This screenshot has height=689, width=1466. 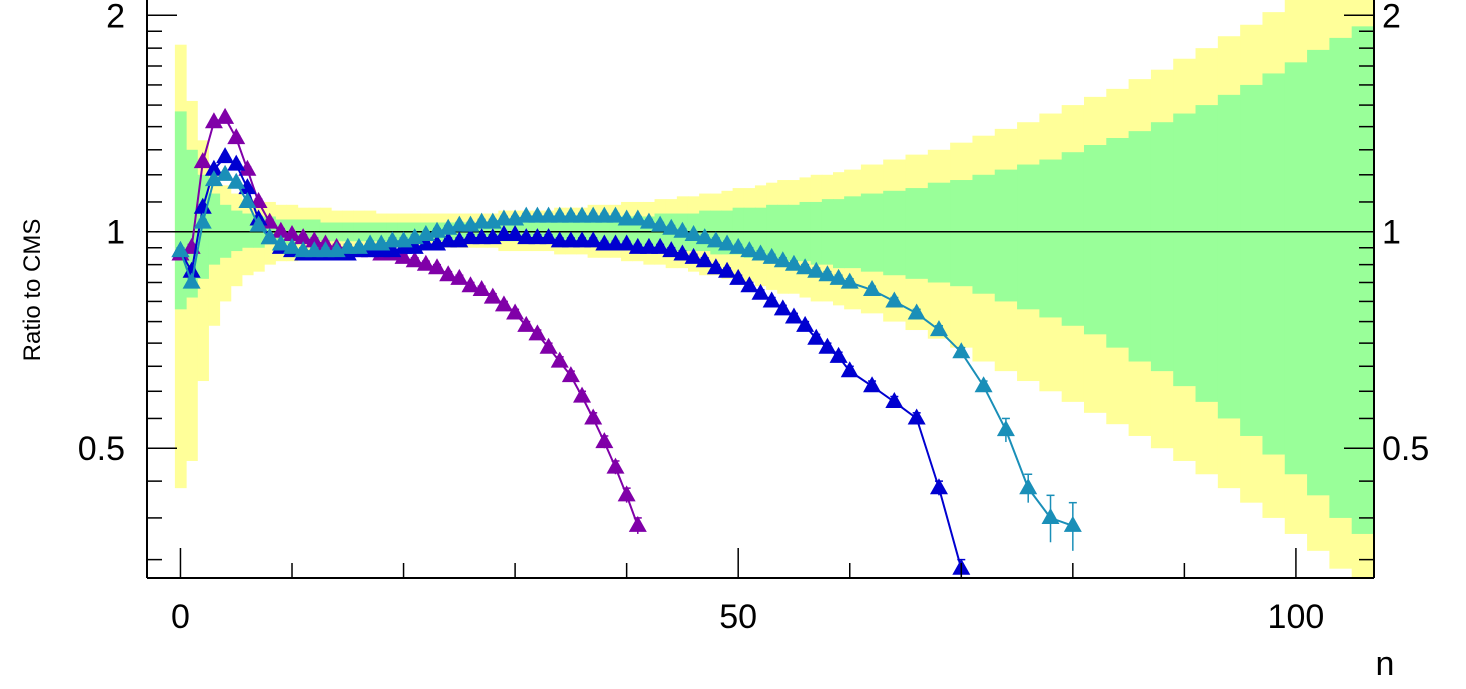 I want to click on y-tick-label: 0.5, so click(x=101, y=449).